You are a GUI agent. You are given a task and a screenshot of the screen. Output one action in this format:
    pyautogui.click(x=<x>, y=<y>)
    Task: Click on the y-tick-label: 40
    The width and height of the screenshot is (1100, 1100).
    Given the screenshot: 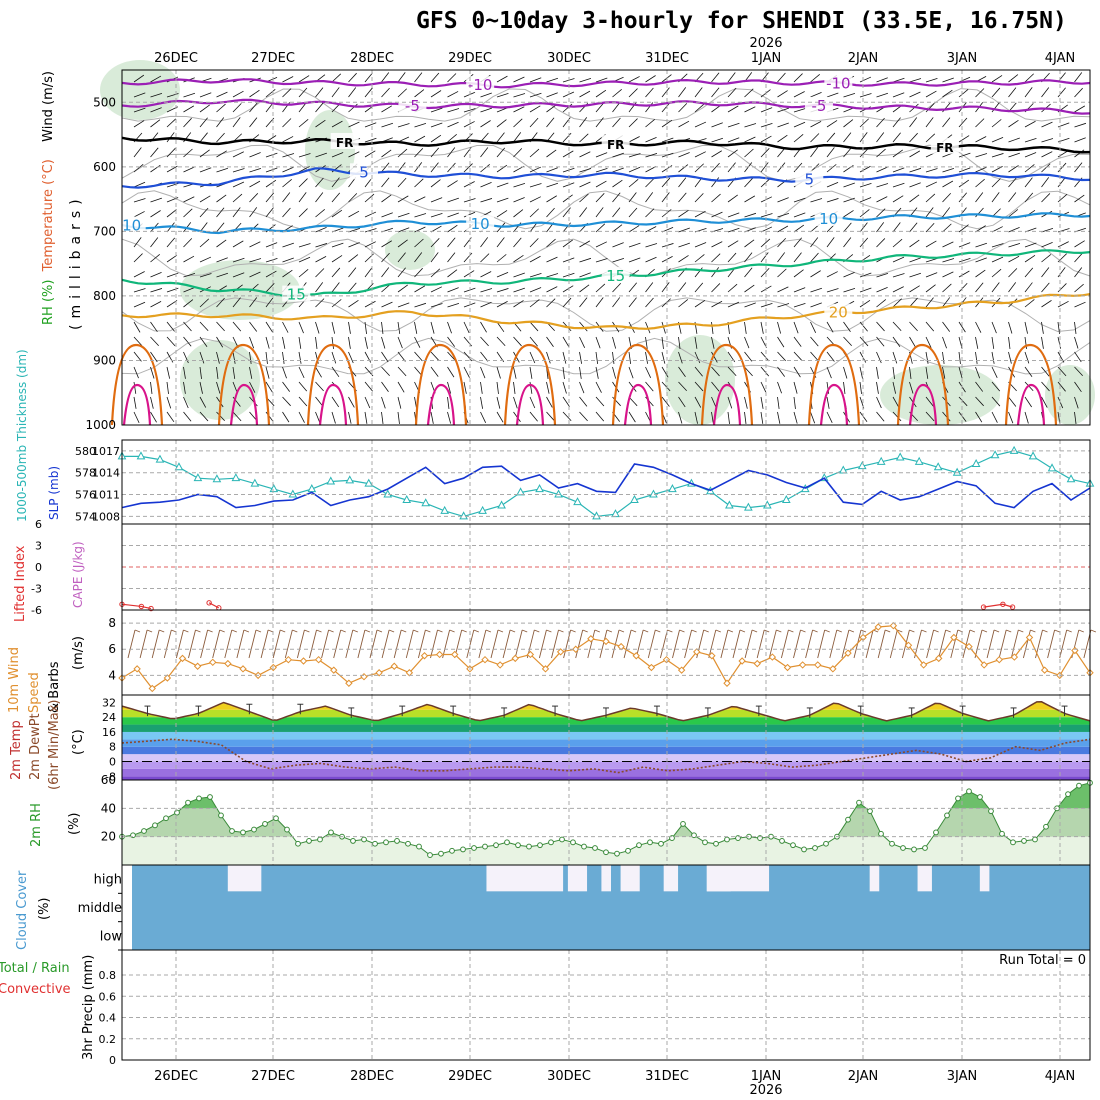 What is the action you would take?
    pyautogui.click(x=108, y=808)
    